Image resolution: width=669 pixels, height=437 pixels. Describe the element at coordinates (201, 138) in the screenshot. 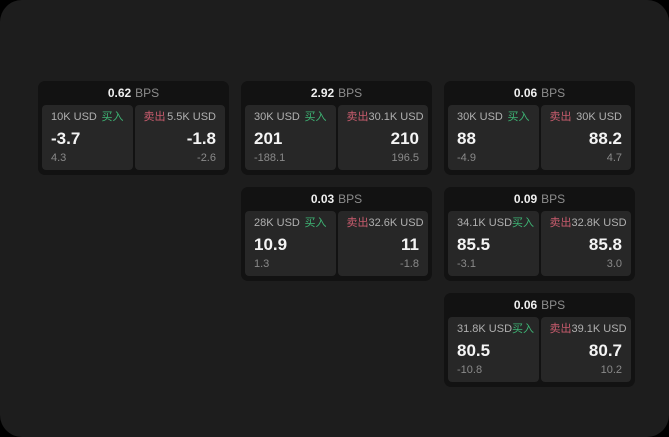

I see `sell-price: -1.8` at that location.